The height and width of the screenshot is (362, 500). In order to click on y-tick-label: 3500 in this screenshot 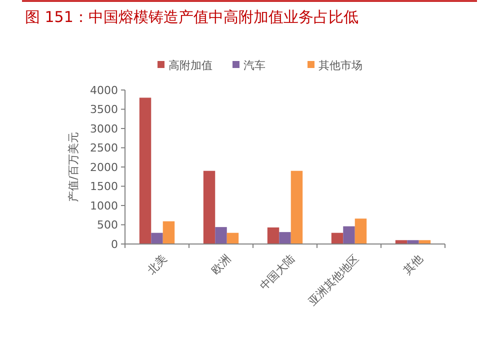, I will do `click(104, 109)`.